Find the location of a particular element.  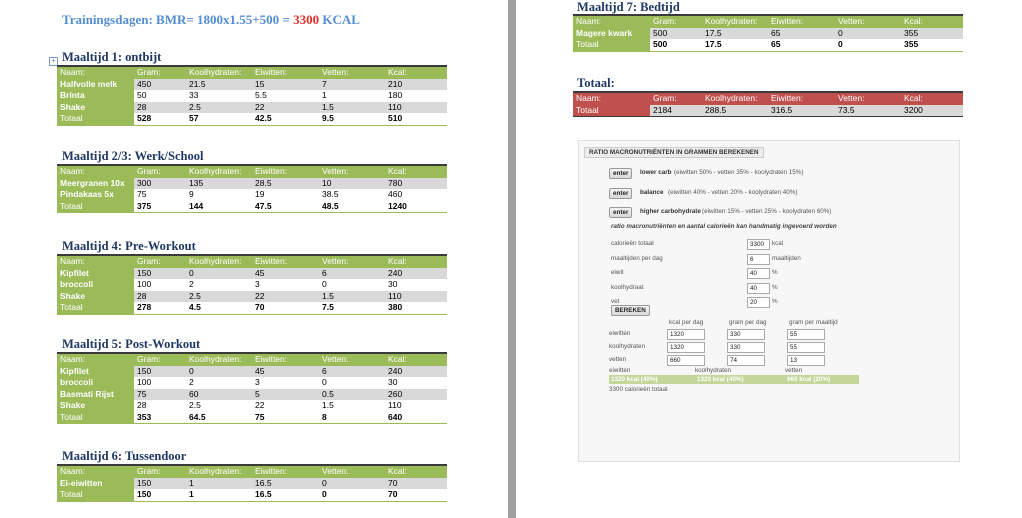

cell: 75 is located at coordinates (160, 195).